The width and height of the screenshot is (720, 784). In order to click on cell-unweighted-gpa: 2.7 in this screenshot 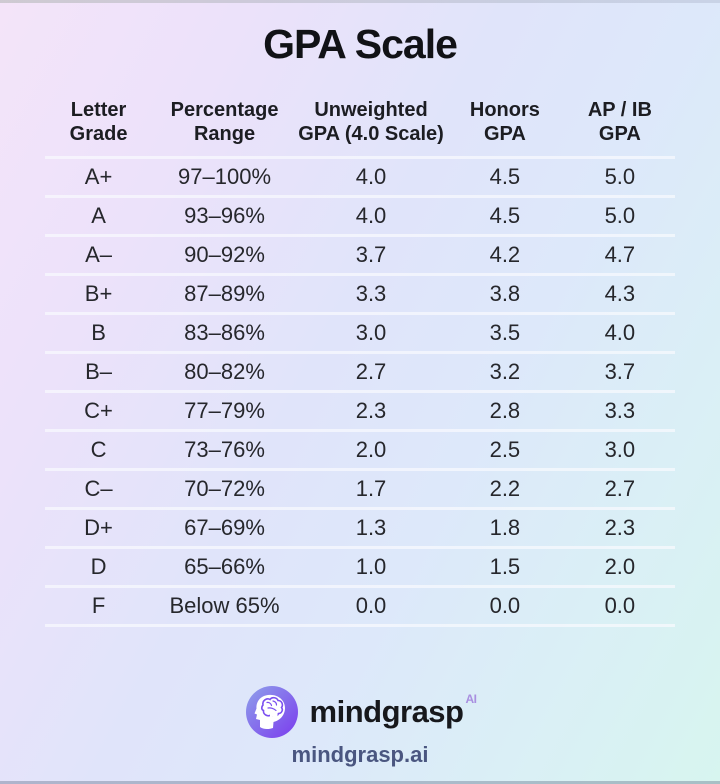, I will do `click(371, 371)`.